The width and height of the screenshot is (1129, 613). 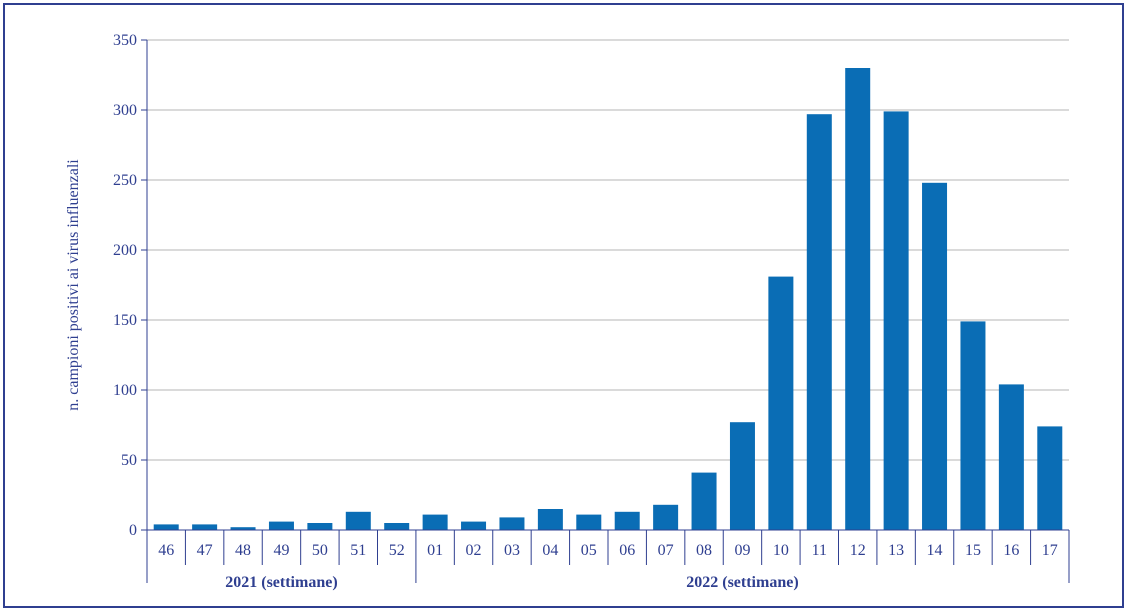 I want to click on y-tick-label: 0, so click(x=133, y=530).